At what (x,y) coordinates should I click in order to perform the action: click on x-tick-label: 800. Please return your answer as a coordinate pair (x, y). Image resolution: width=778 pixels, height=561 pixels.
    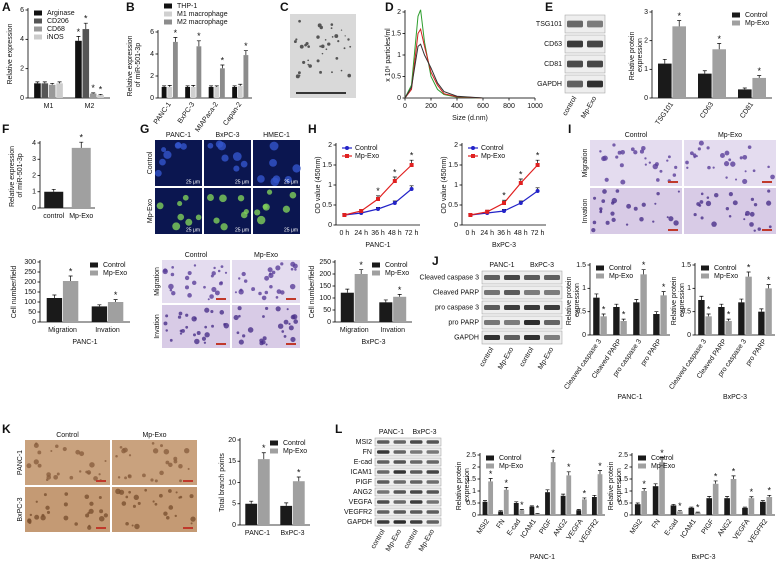
    Looking at the image, I should click on (509, 106).